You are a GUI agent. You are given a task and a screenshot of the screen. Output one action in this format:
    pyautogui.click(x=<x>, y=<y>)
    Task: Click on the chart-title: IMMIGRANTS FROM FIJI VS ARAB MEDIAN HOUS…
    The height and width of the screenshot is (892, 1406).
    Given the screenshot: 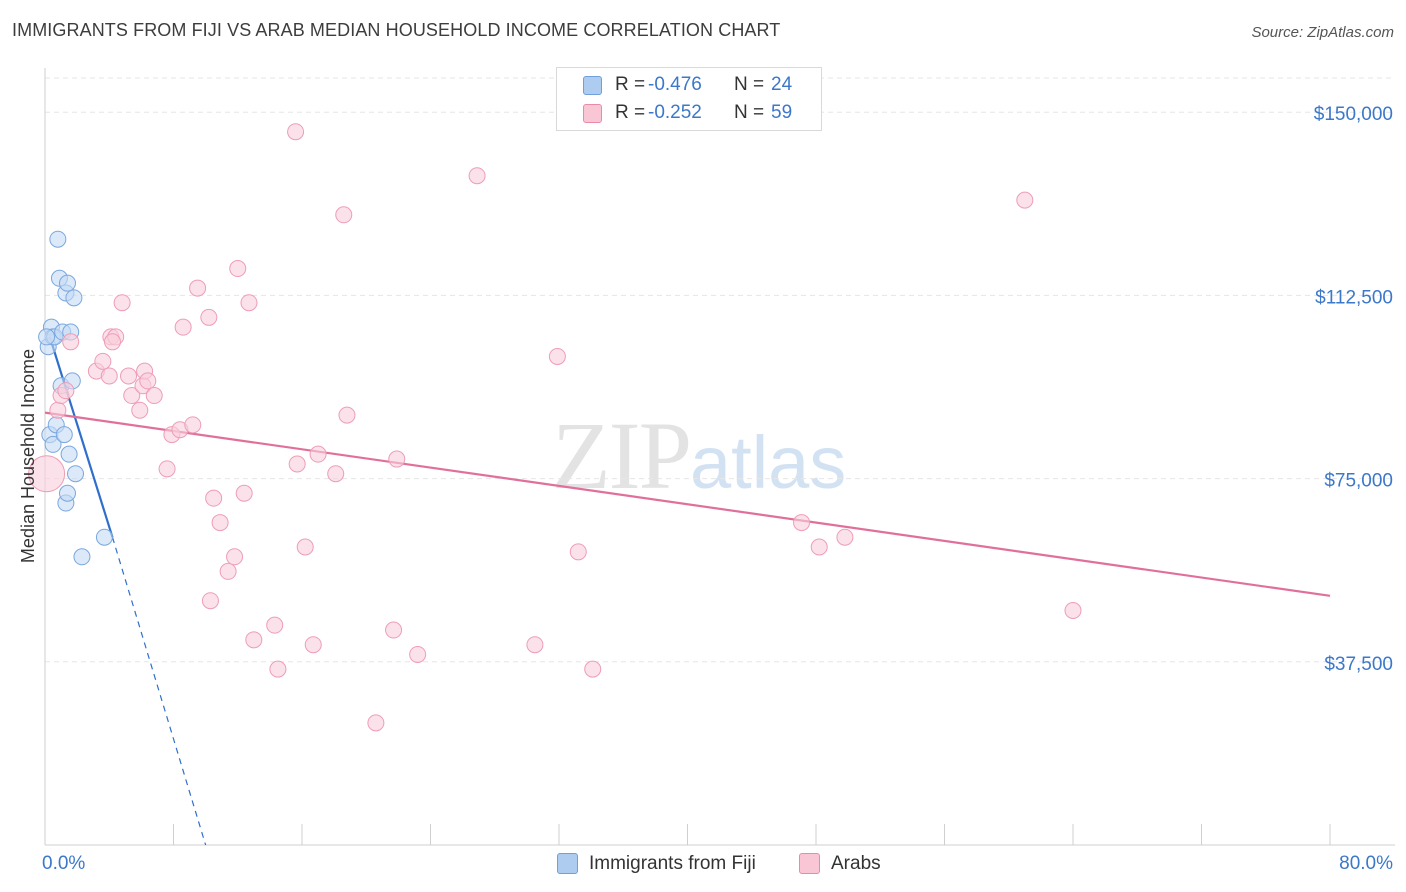 What is the action you would take?
    pyautogui.click(x=396, y=30)
    